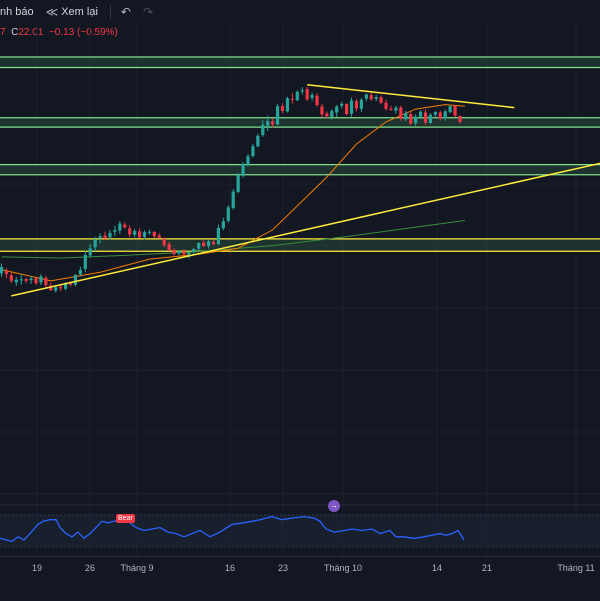 The image size is (600, 601). I want to click on undo-icon: ↶, so click(125, 12).